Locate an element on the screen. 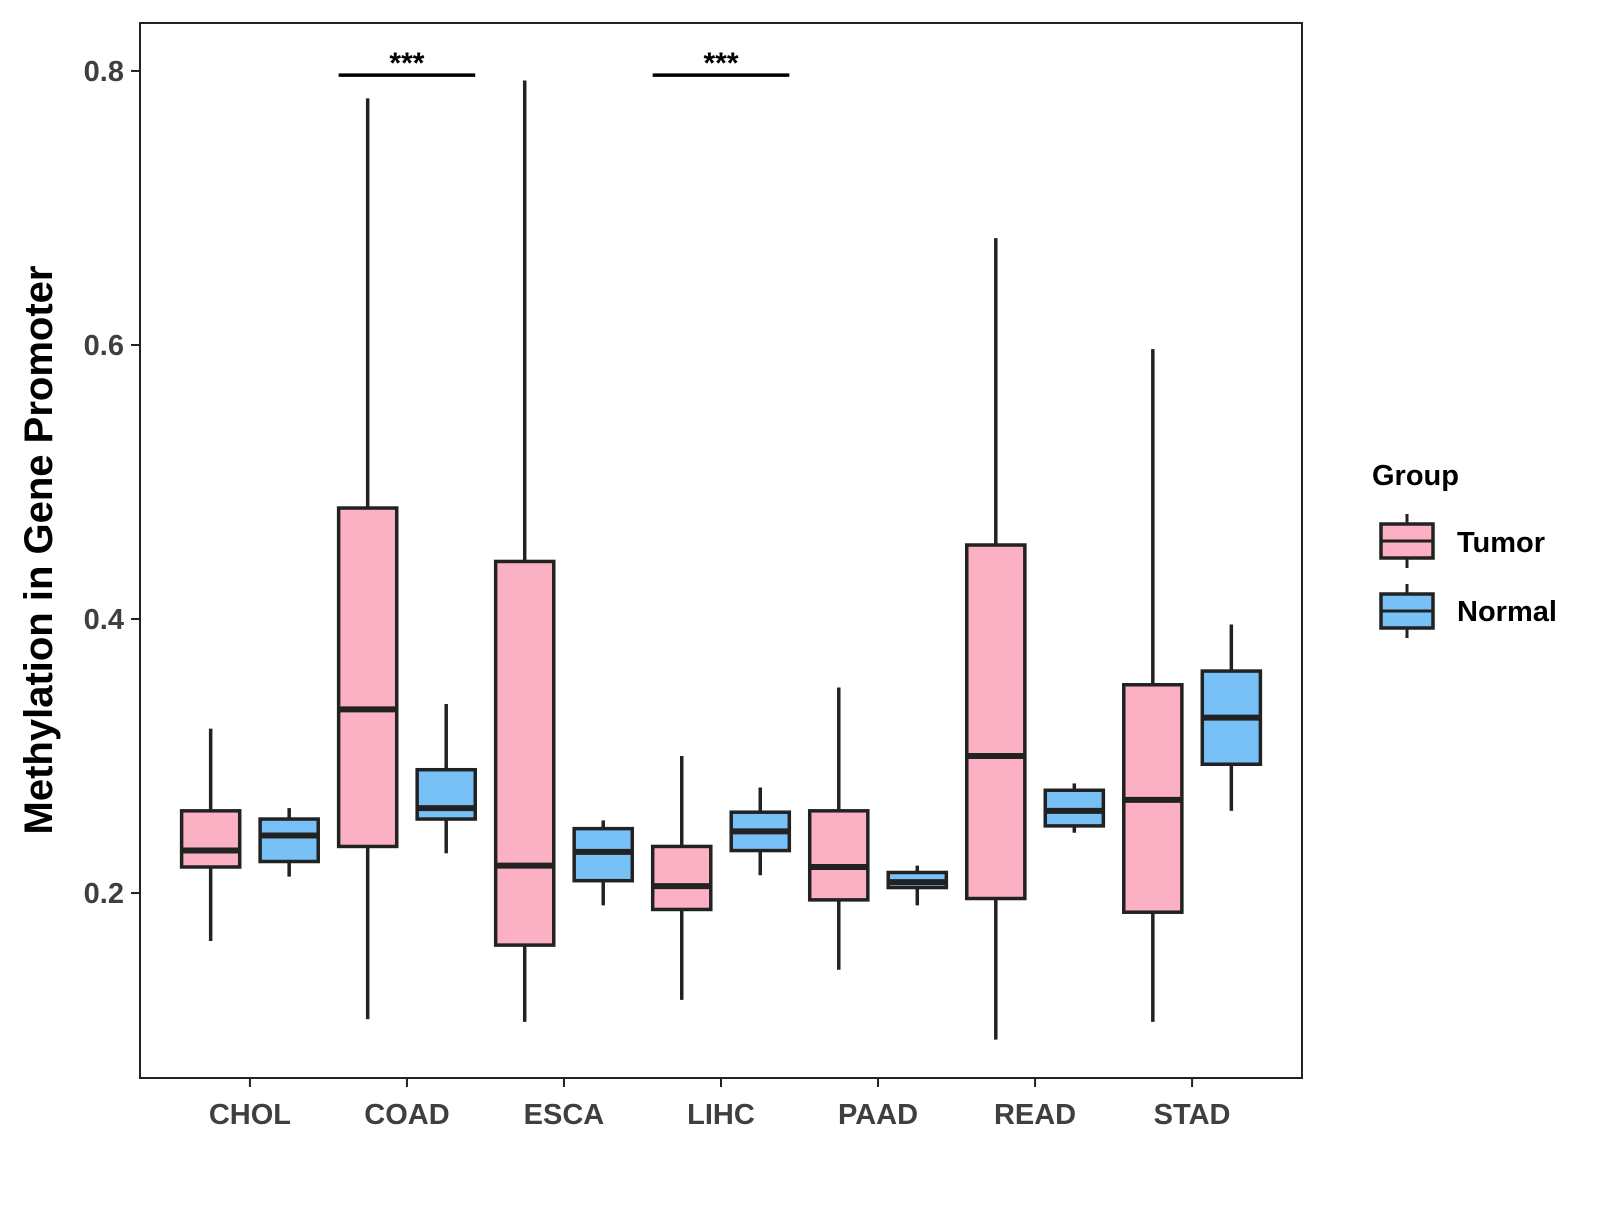 The height and width of the screenshot is (1205, 1600). box-tumor-coad is located at coordinates (367, 559).